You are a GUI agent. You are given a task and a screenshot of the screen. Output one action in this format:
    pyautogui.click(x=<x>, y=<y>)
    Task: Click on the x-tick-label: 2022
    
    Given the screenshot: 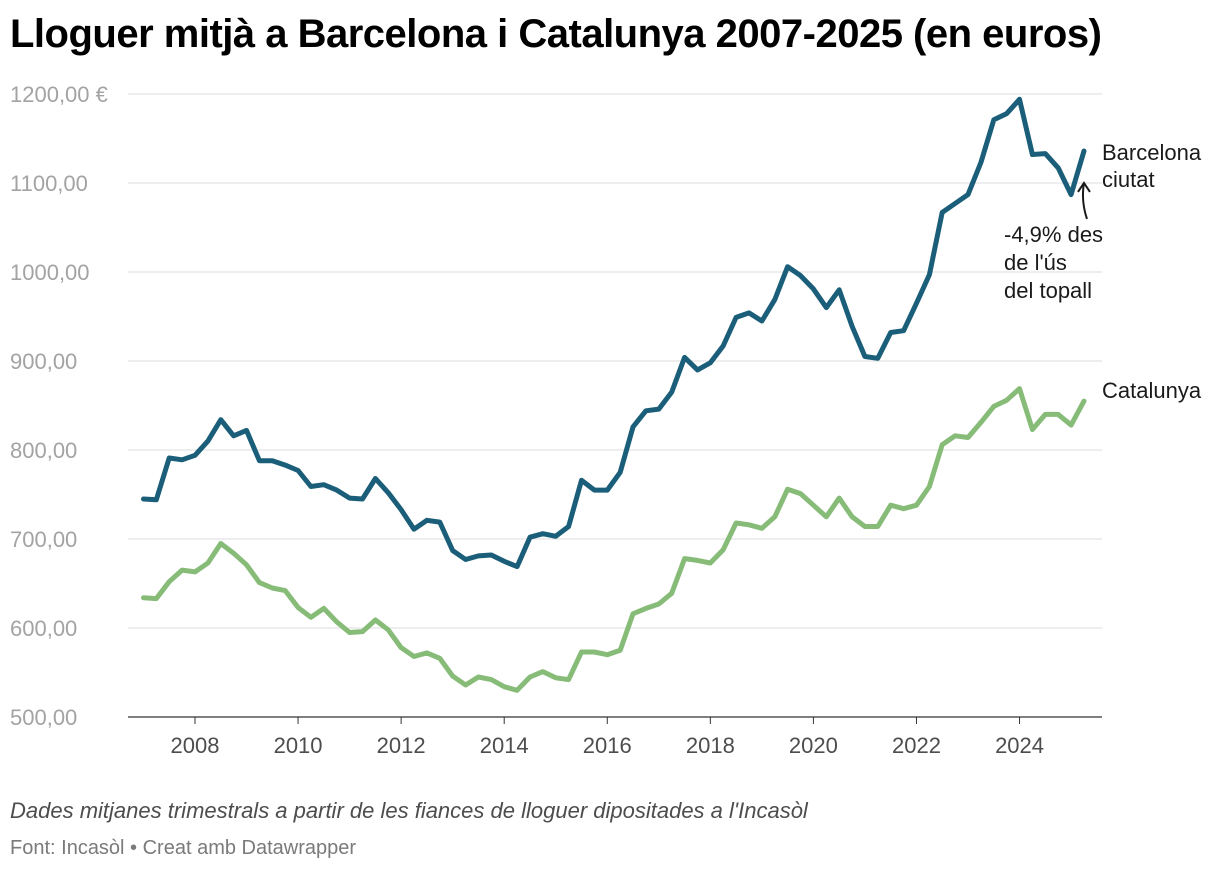 What is the action you would take?
    pyautogui.click(x=916, y=745)
    